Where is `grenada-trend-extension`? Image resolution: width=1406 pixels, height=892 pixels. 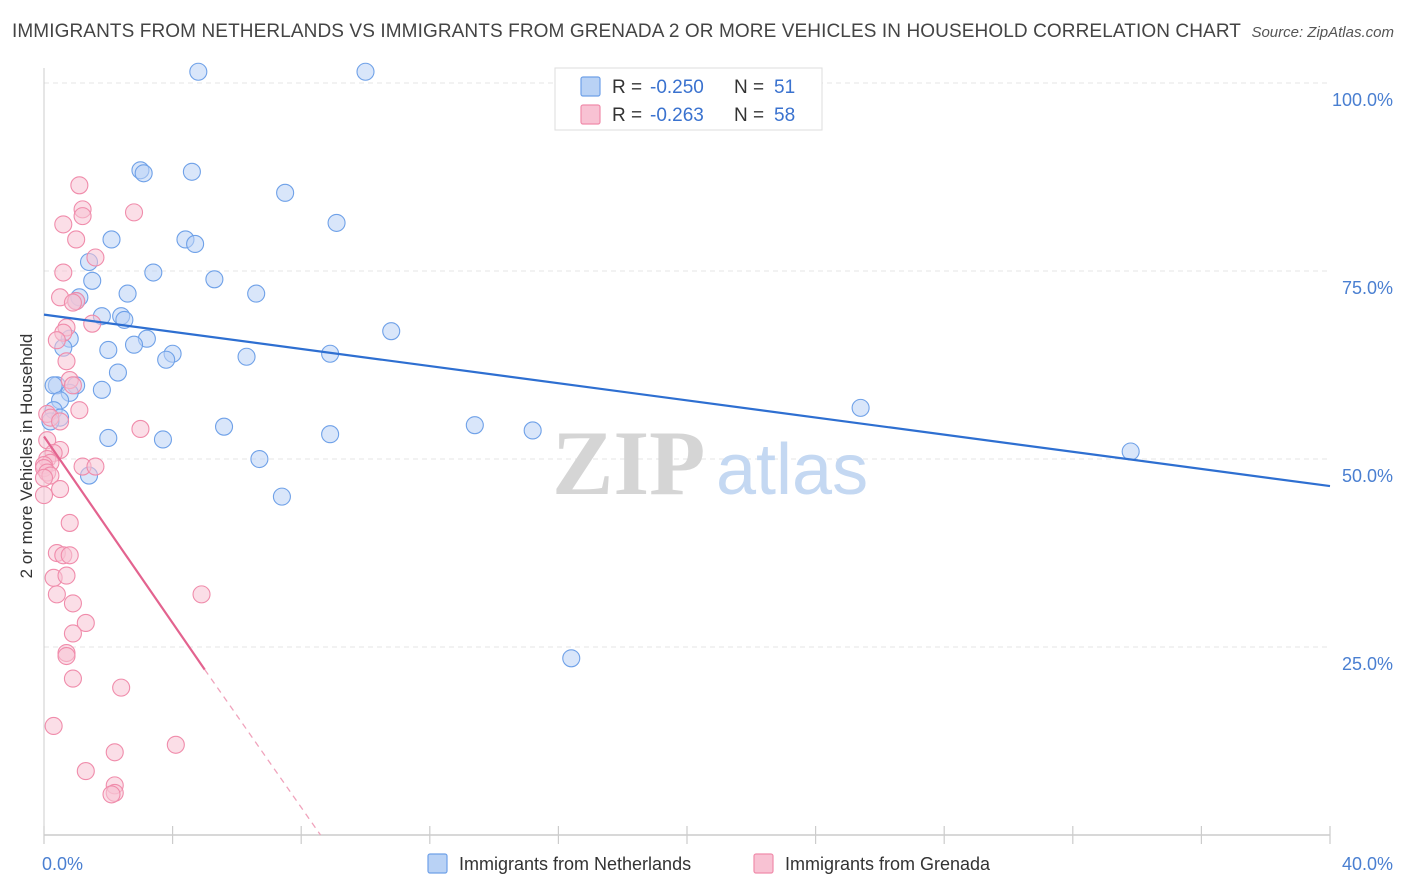
grenada-trend-extension is located at coordinates (263, 752).